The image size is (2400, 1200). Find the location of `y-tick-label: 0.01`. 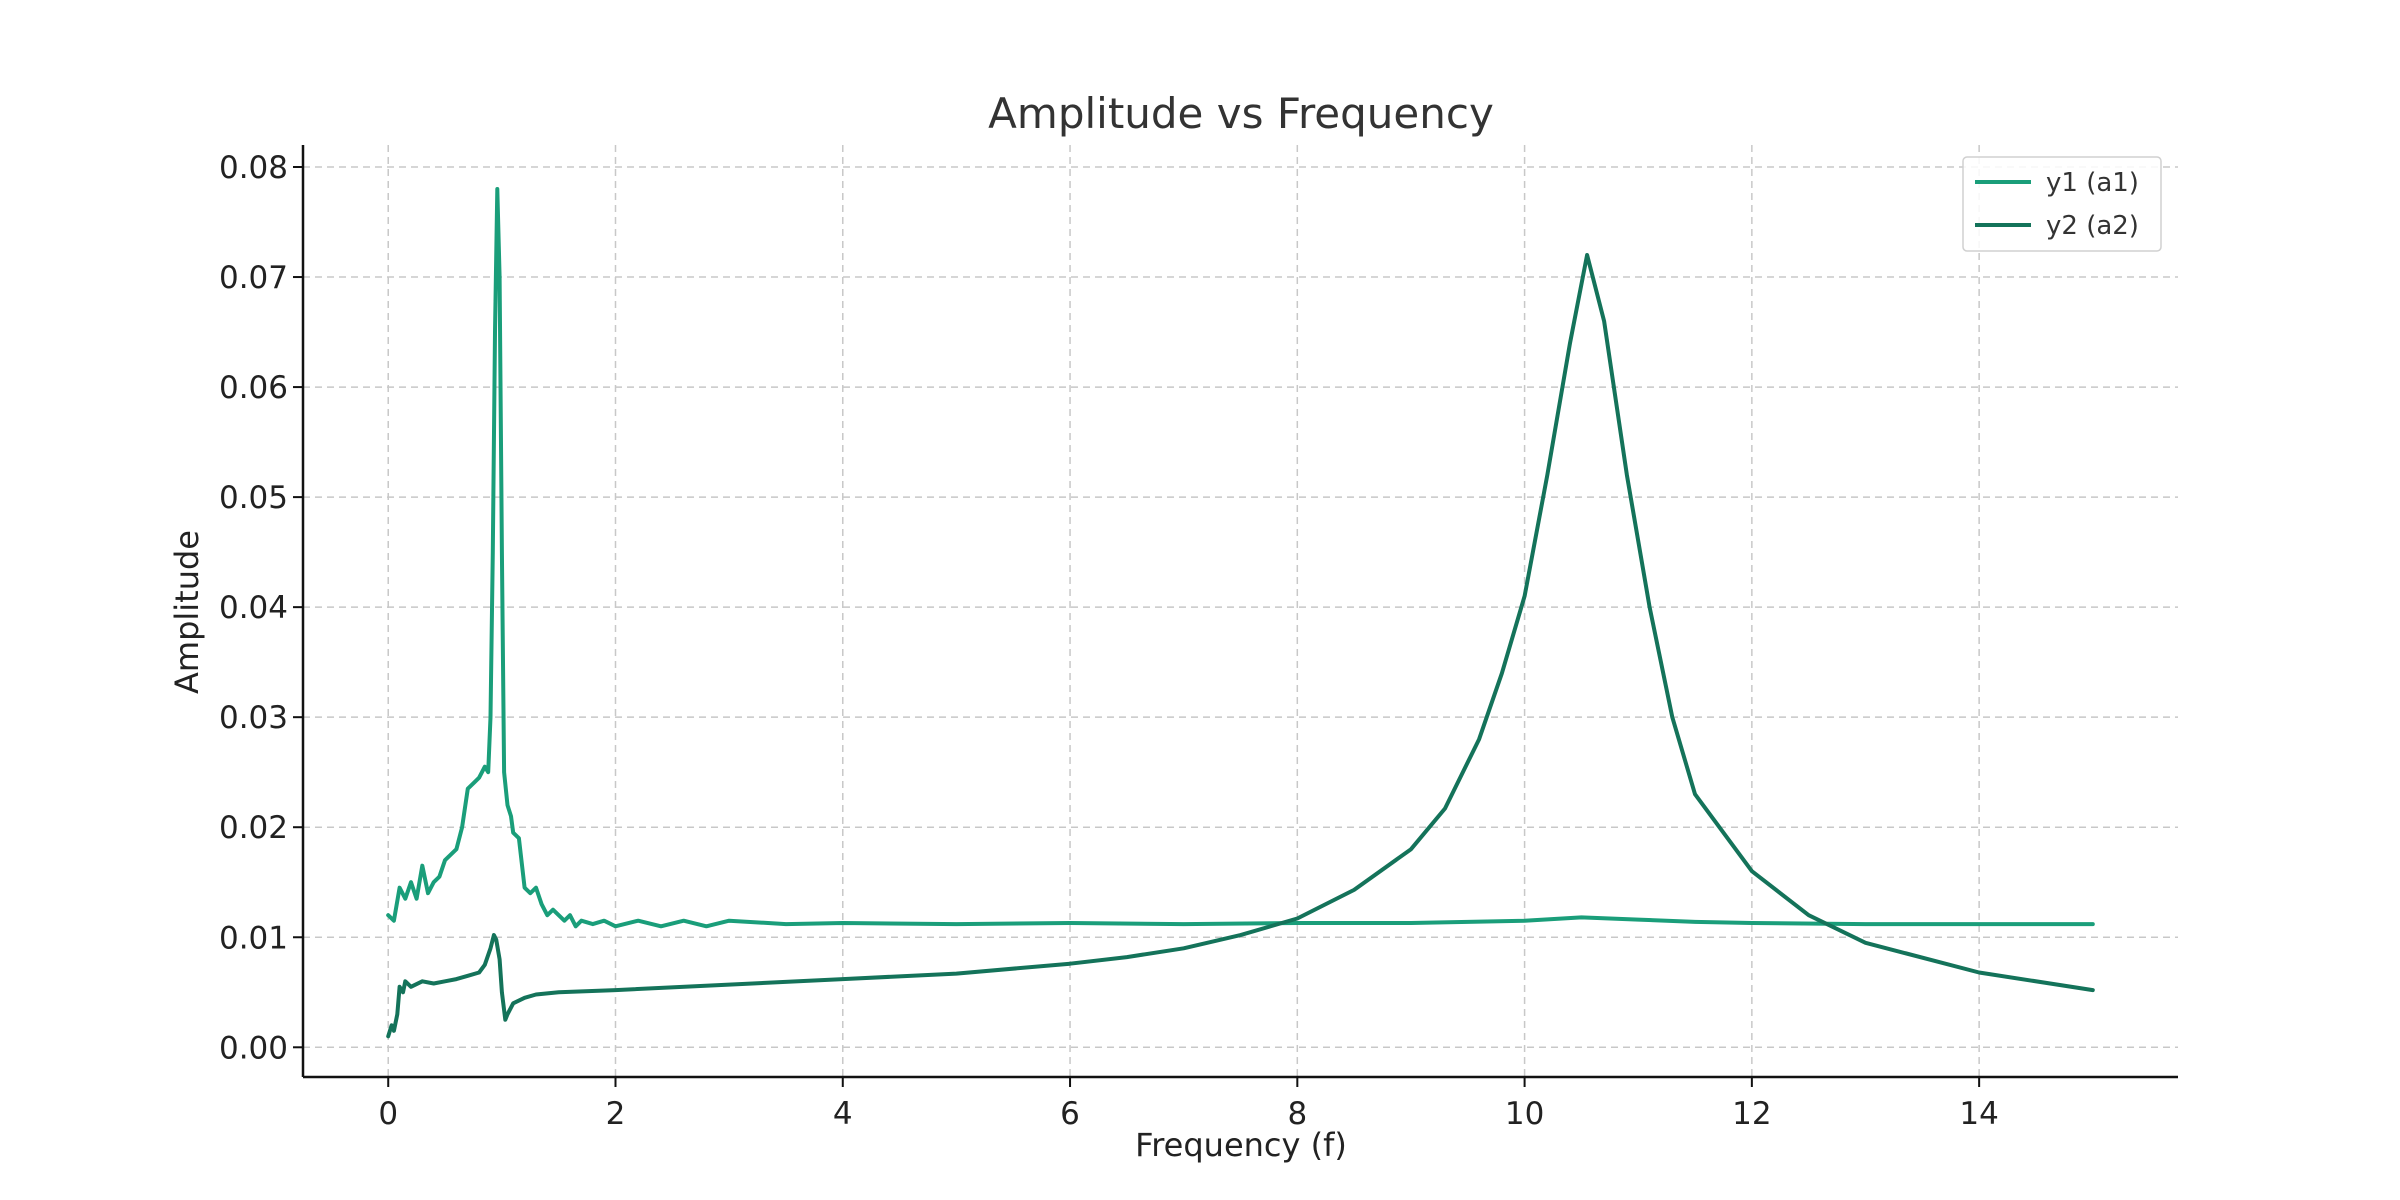

y-tick-label: 0.01 is located at coordinates (253, 938).